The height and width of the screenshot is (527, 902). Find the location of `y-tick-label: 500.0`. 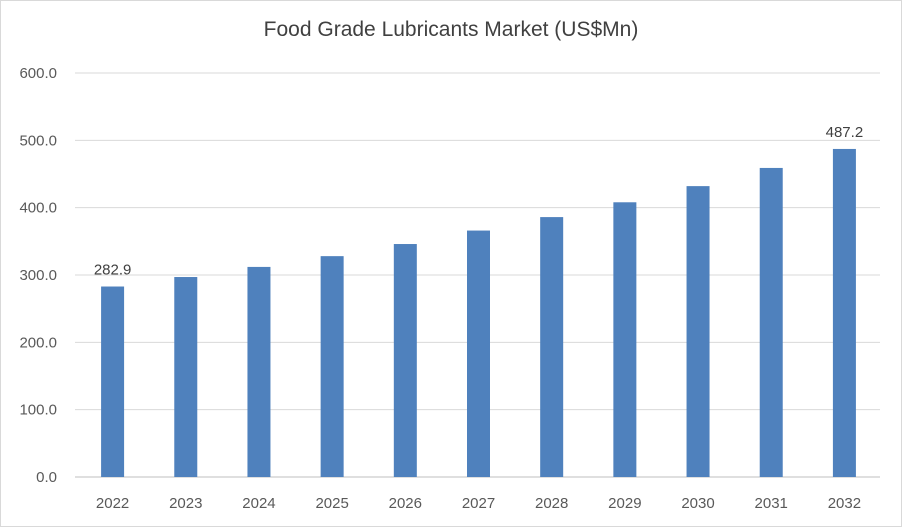

y-tick-label: 500.0 is located at coordinates (38, 140).